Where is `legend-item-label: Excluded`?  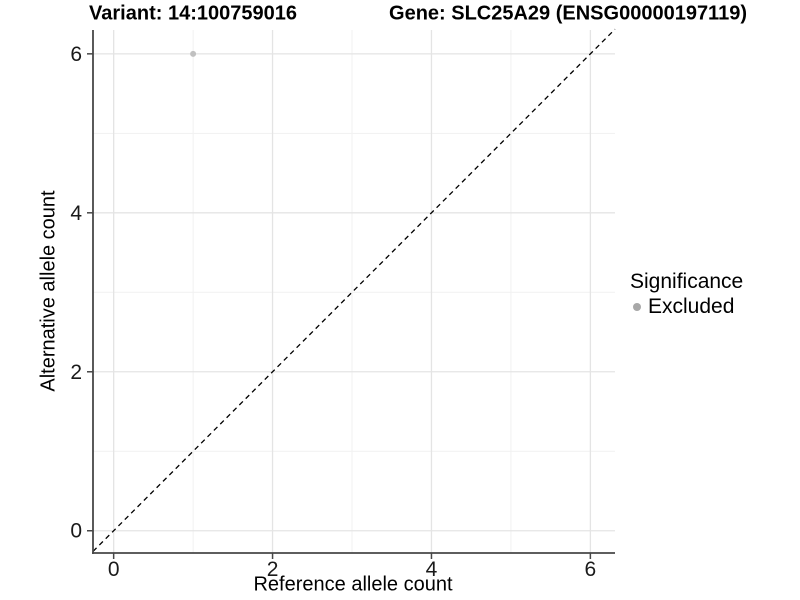 legend-item-label: Excluded is located at coordinates (691, 306).